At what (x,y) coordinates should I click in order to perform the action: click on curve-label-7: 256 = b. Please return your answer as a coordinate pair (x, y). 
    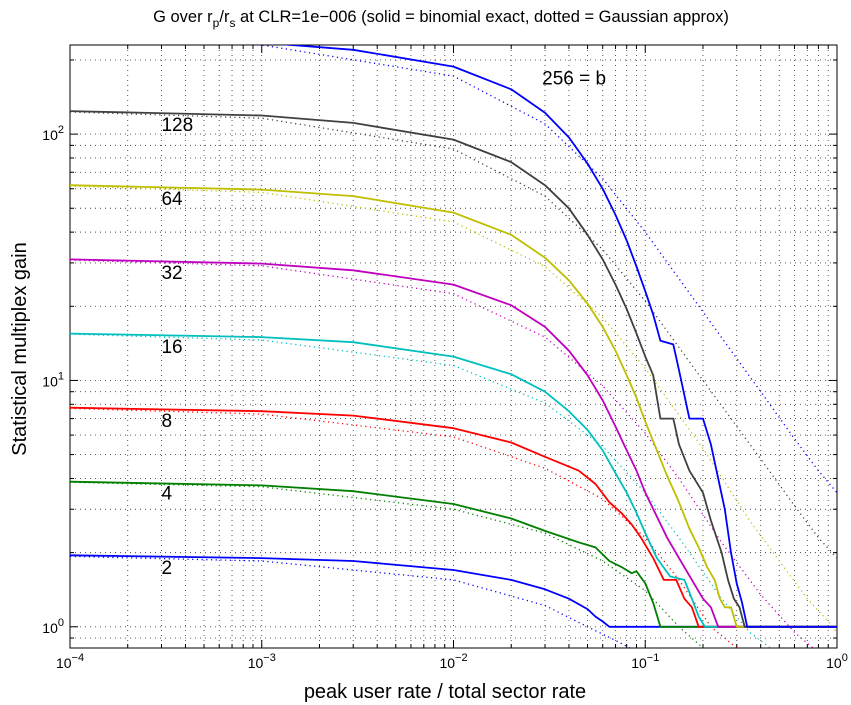
    Looking at the image, I should click on (574, 78).